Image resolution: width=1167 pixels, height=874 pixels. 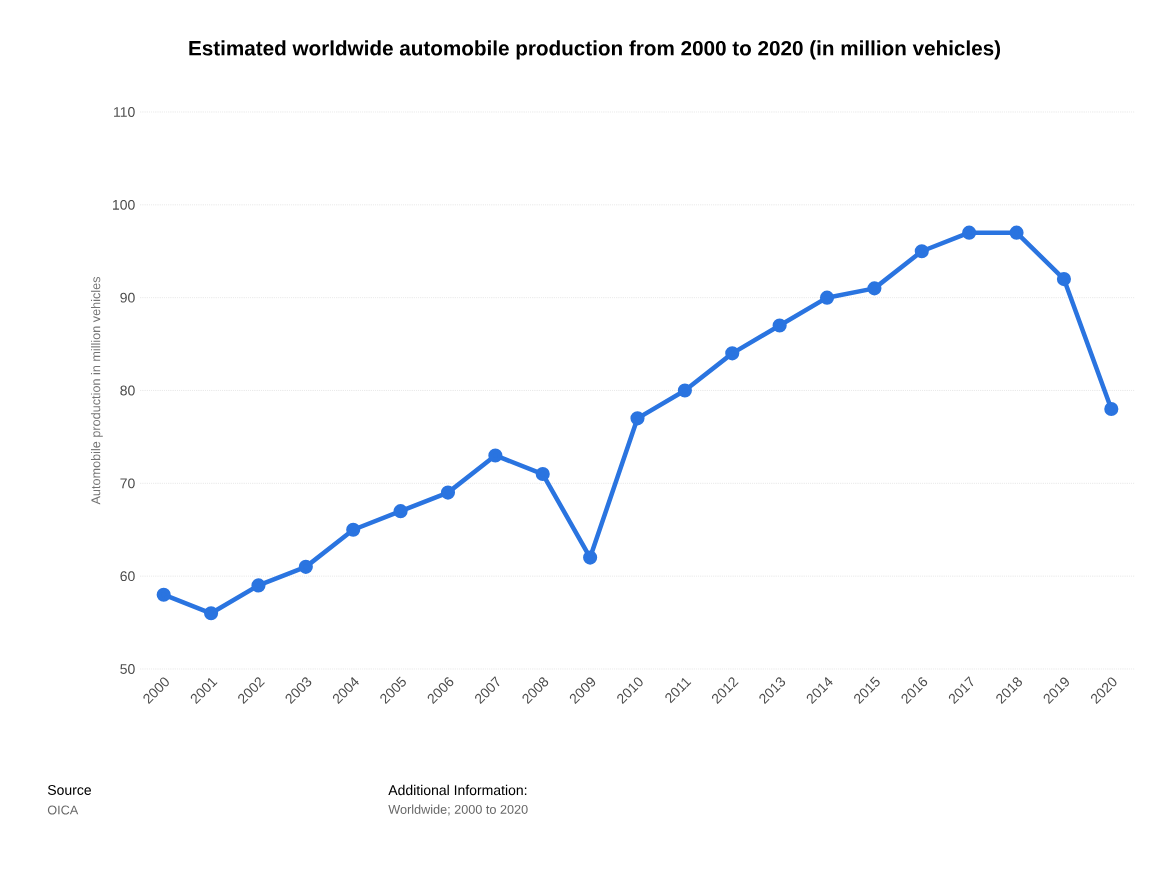 What do you see at coordinates (69, 790) in the screenshot?
I see `text: Source` at bounding box center [69, 790].